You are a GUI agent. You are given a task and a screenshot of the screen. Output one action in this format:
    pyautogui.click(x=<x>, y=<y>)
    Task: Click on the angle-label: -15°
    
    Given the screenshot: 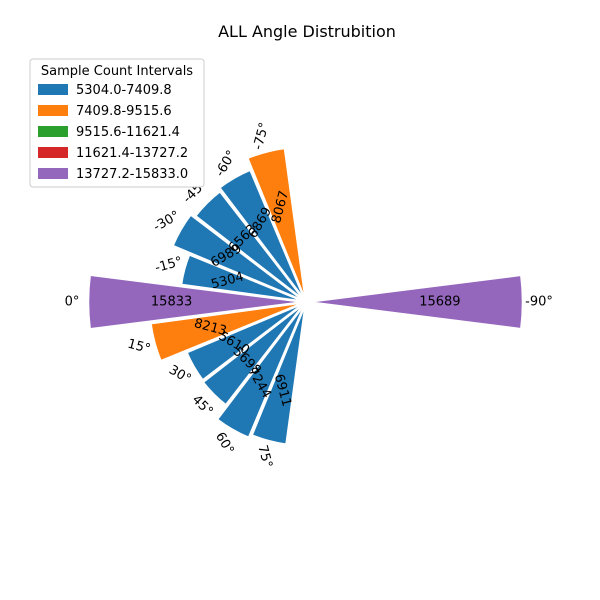 What is the action you would take?
    pyautogui.click(x=168, y=265)
    